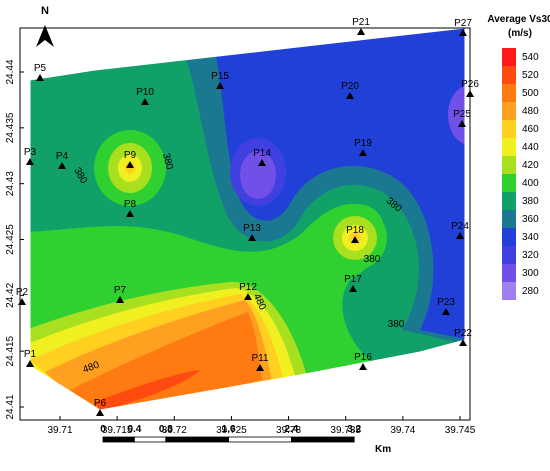  I want to click on station-label: P20, so click(350, 86).